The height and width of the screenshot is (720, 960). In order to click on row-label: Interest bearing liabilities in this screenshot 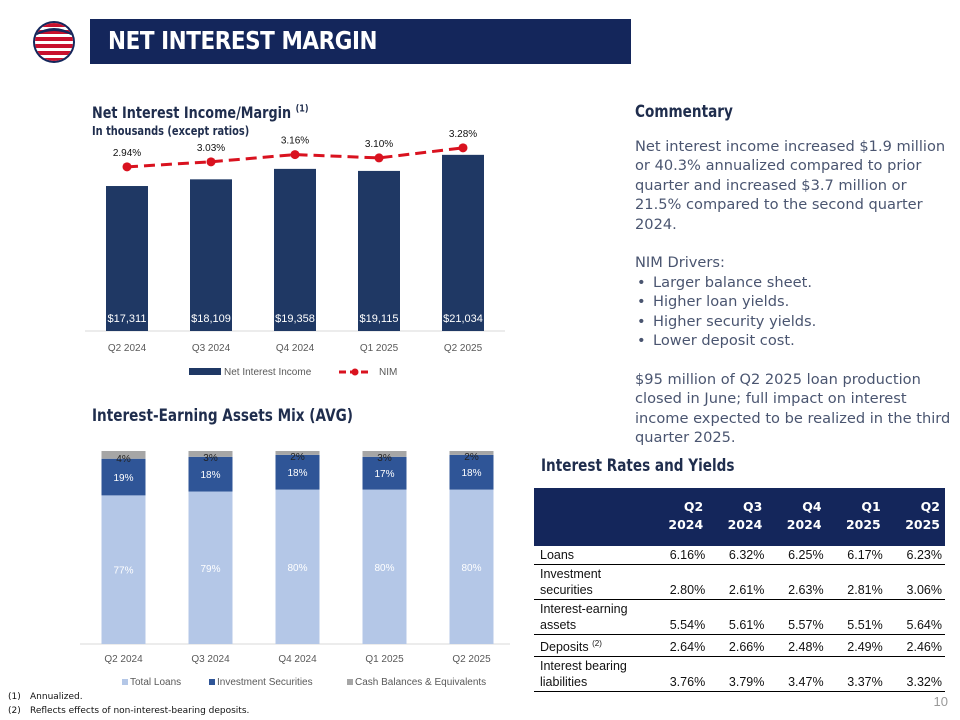, I will do `click(591, 674)`.